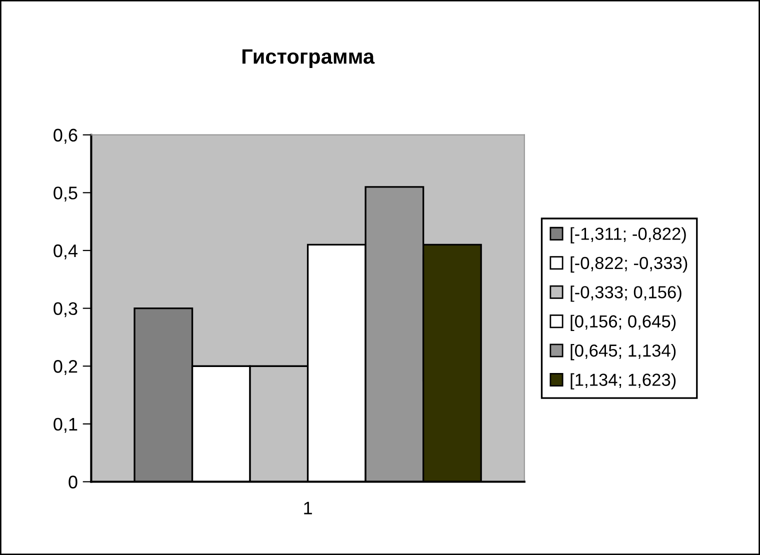 The height and width of the screenshot is (555, 760). What do you see at coordinates (66, 425) in the screenshot?
I see `y-tick-label: 0,1` at bounding box center [66, 425].